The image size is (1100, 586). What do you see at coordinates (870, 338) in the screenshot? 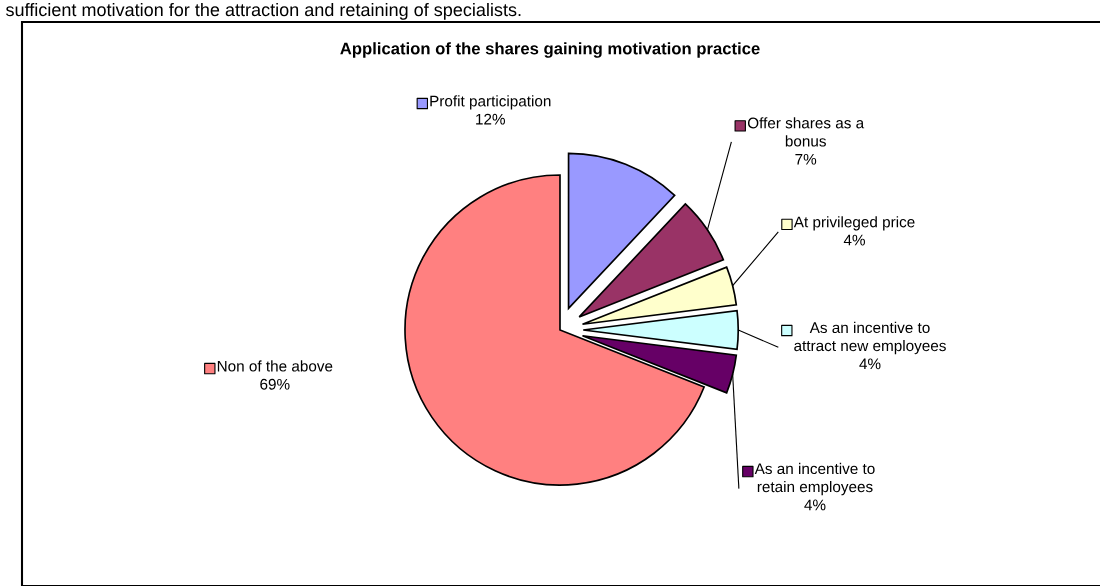
I see `legend-label: As an incentive to attract new employees` at bounding box center [870, 338].